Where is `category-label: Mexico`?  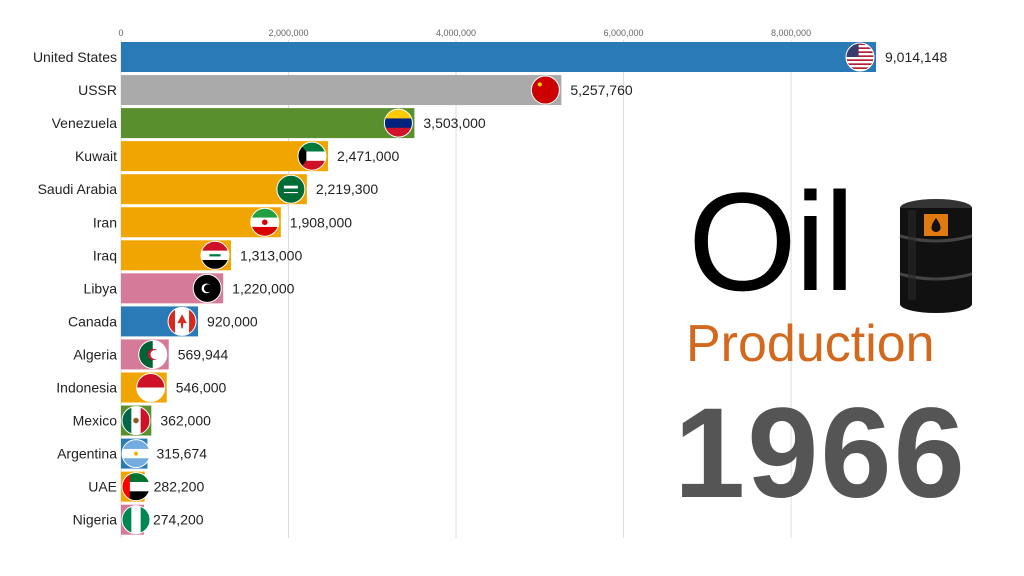
category-label: Mexico is located at coordinates (95, 421).